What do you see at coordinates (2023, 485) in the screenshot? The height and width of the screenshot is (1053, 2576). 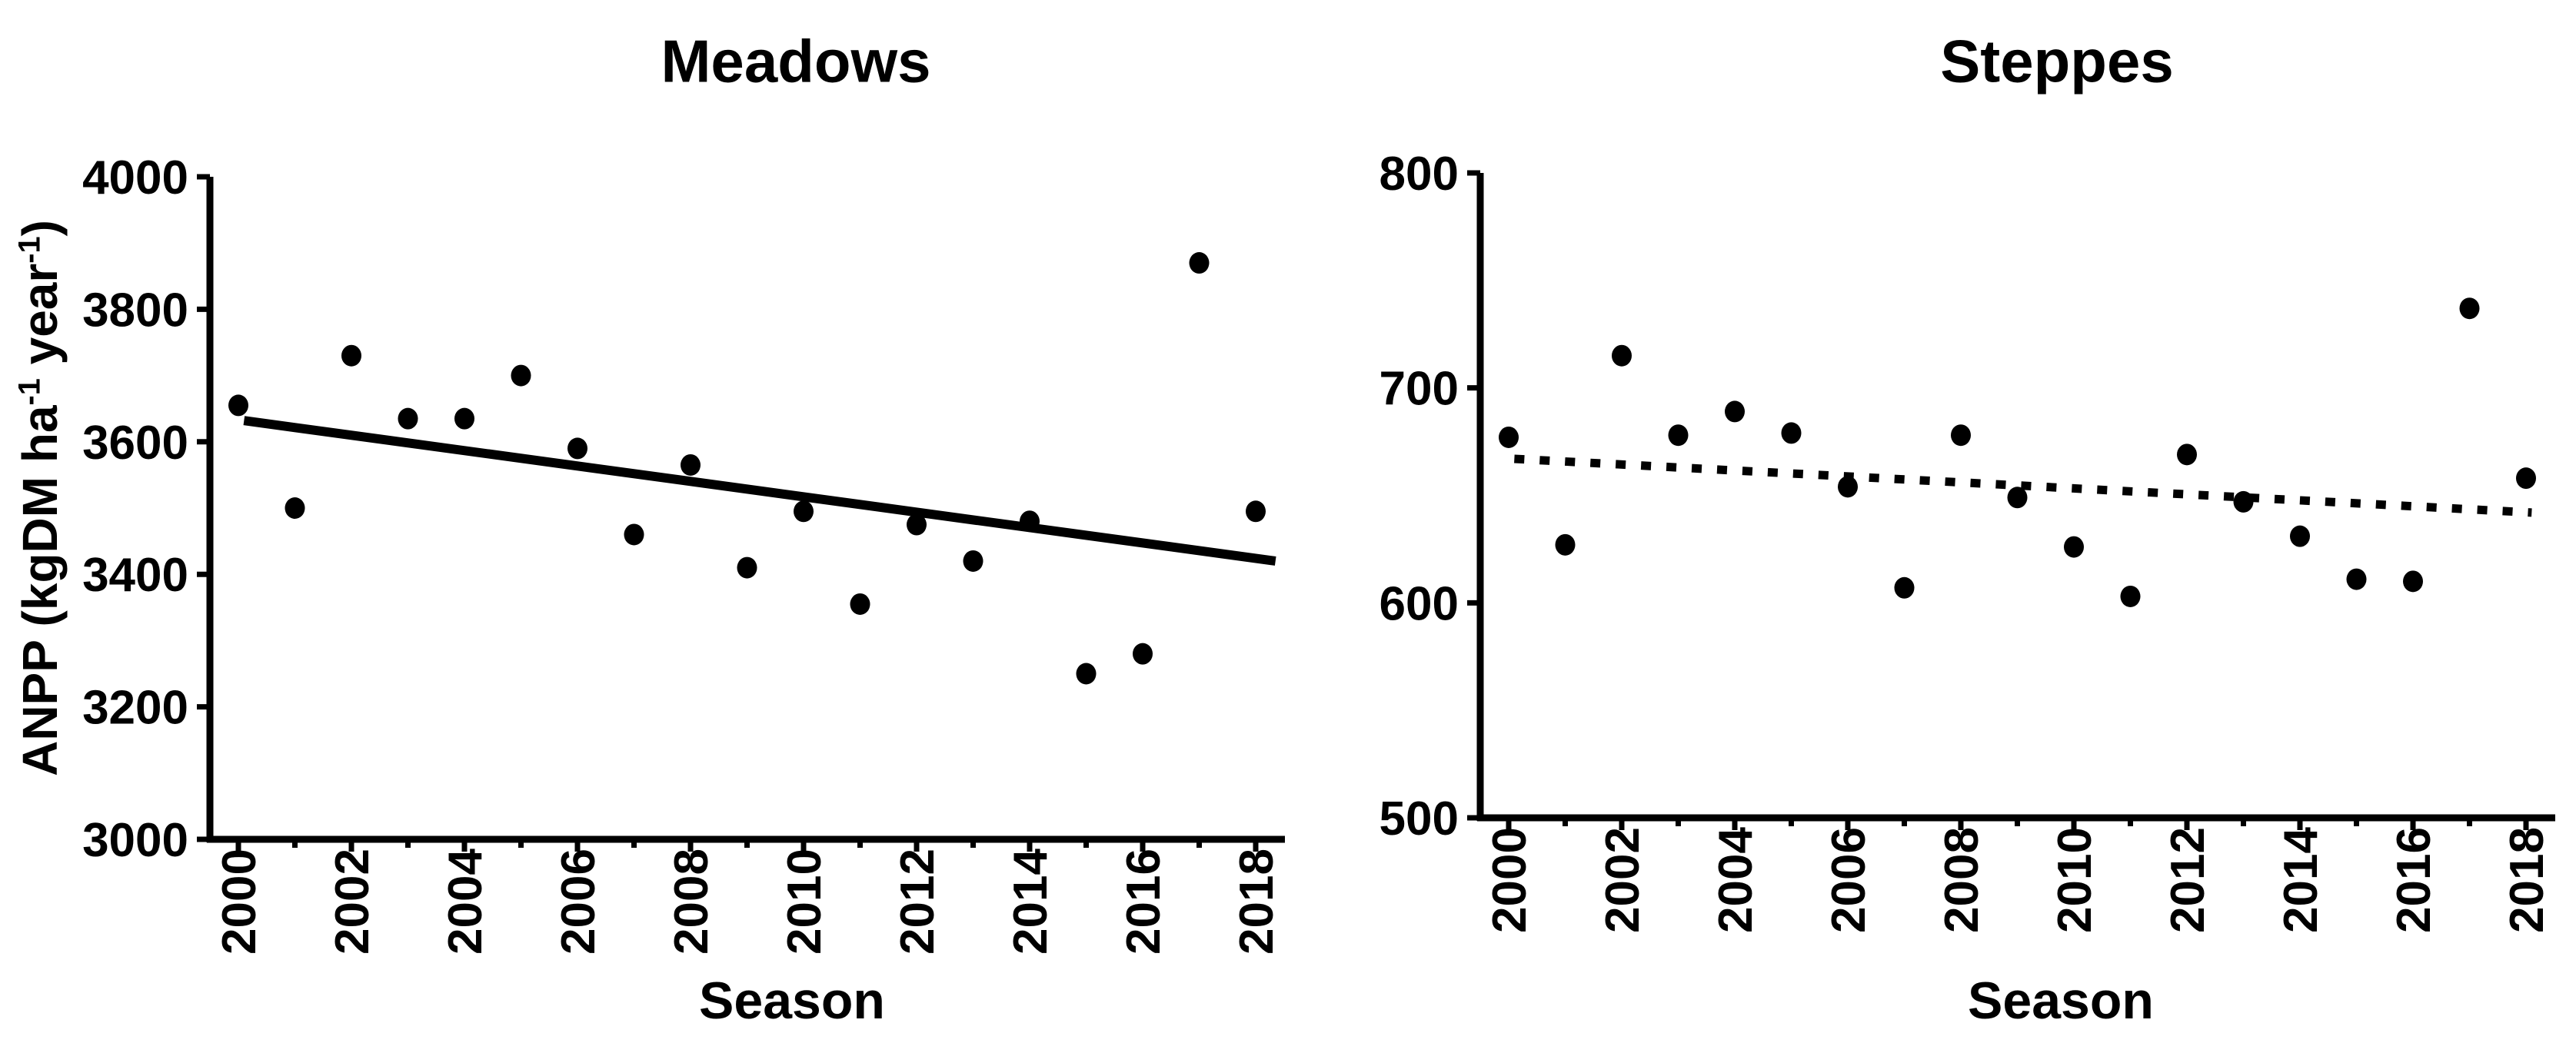 I see `trend-line-dashed` at bounding box center [2023, 485].